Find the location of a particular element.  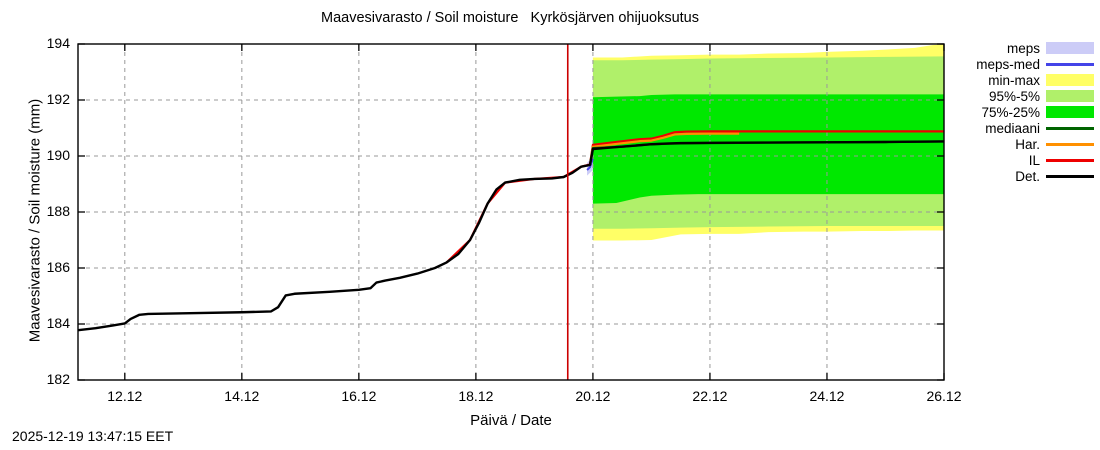

legend-item: IL is located at coordinates (1028, 160).